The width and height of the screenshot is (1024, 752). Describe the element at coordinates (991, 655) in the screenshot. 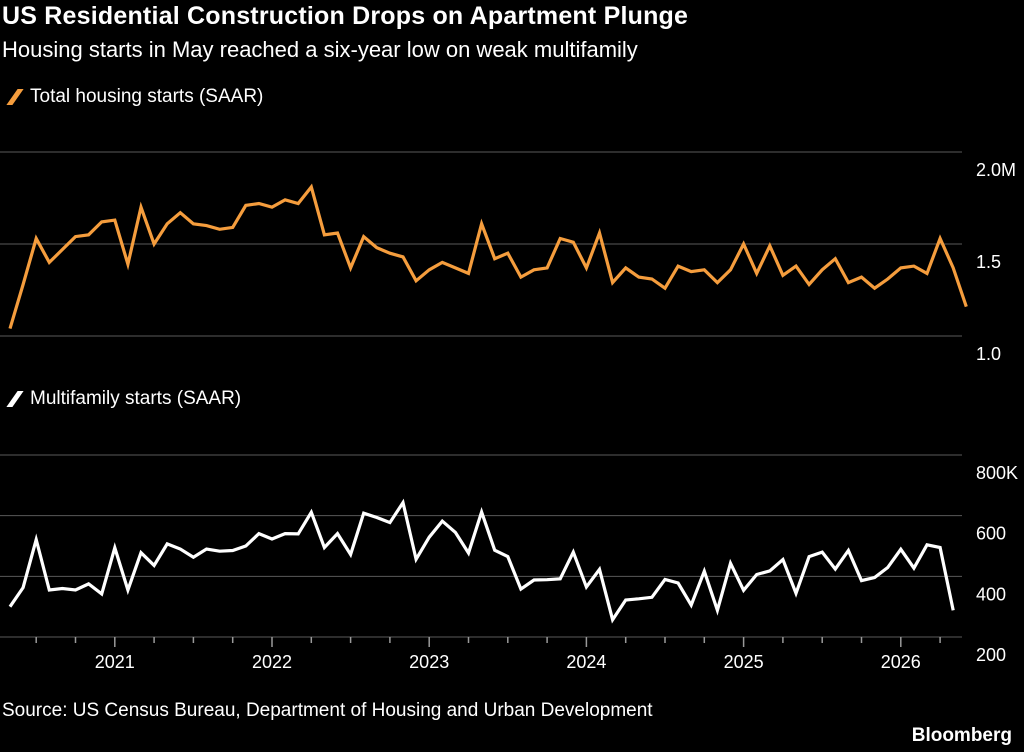

I see `multifamily-starts-ytick-label: 200` at that location.